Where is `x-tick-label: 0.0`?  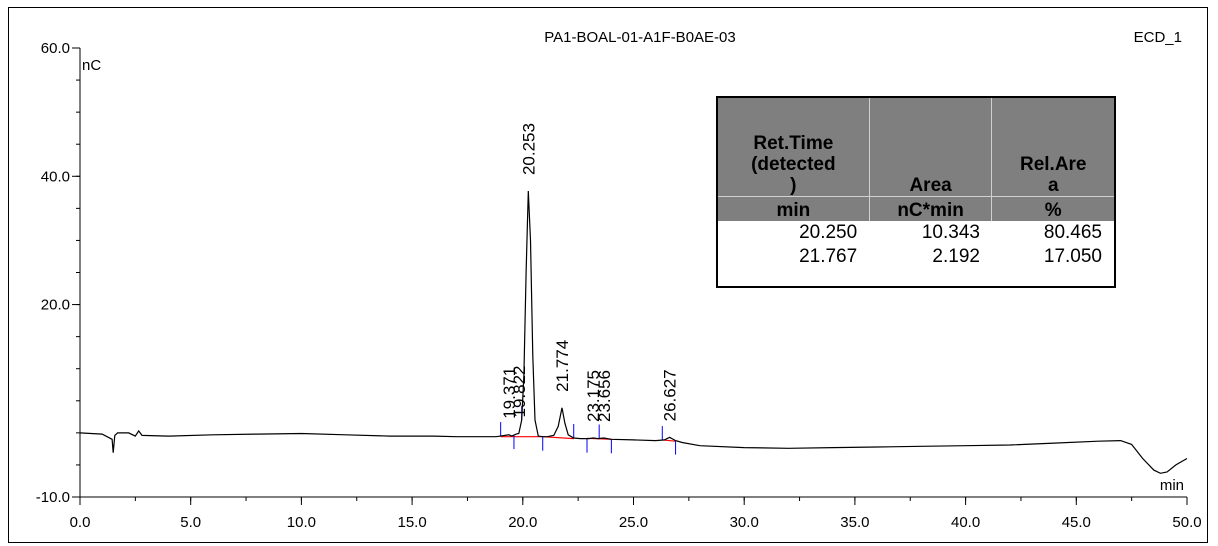 x-tick-label: 0.0 is located at coordinates (80, 522).